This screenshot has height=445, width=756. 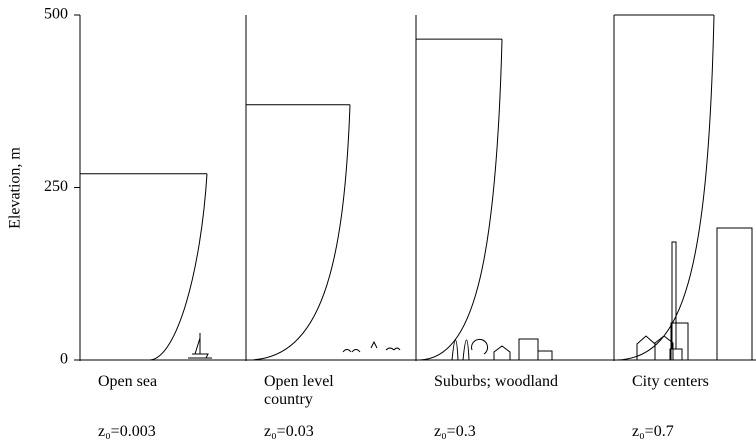 I want to click on y-tick-label: 500, so click(x=56, y=14).